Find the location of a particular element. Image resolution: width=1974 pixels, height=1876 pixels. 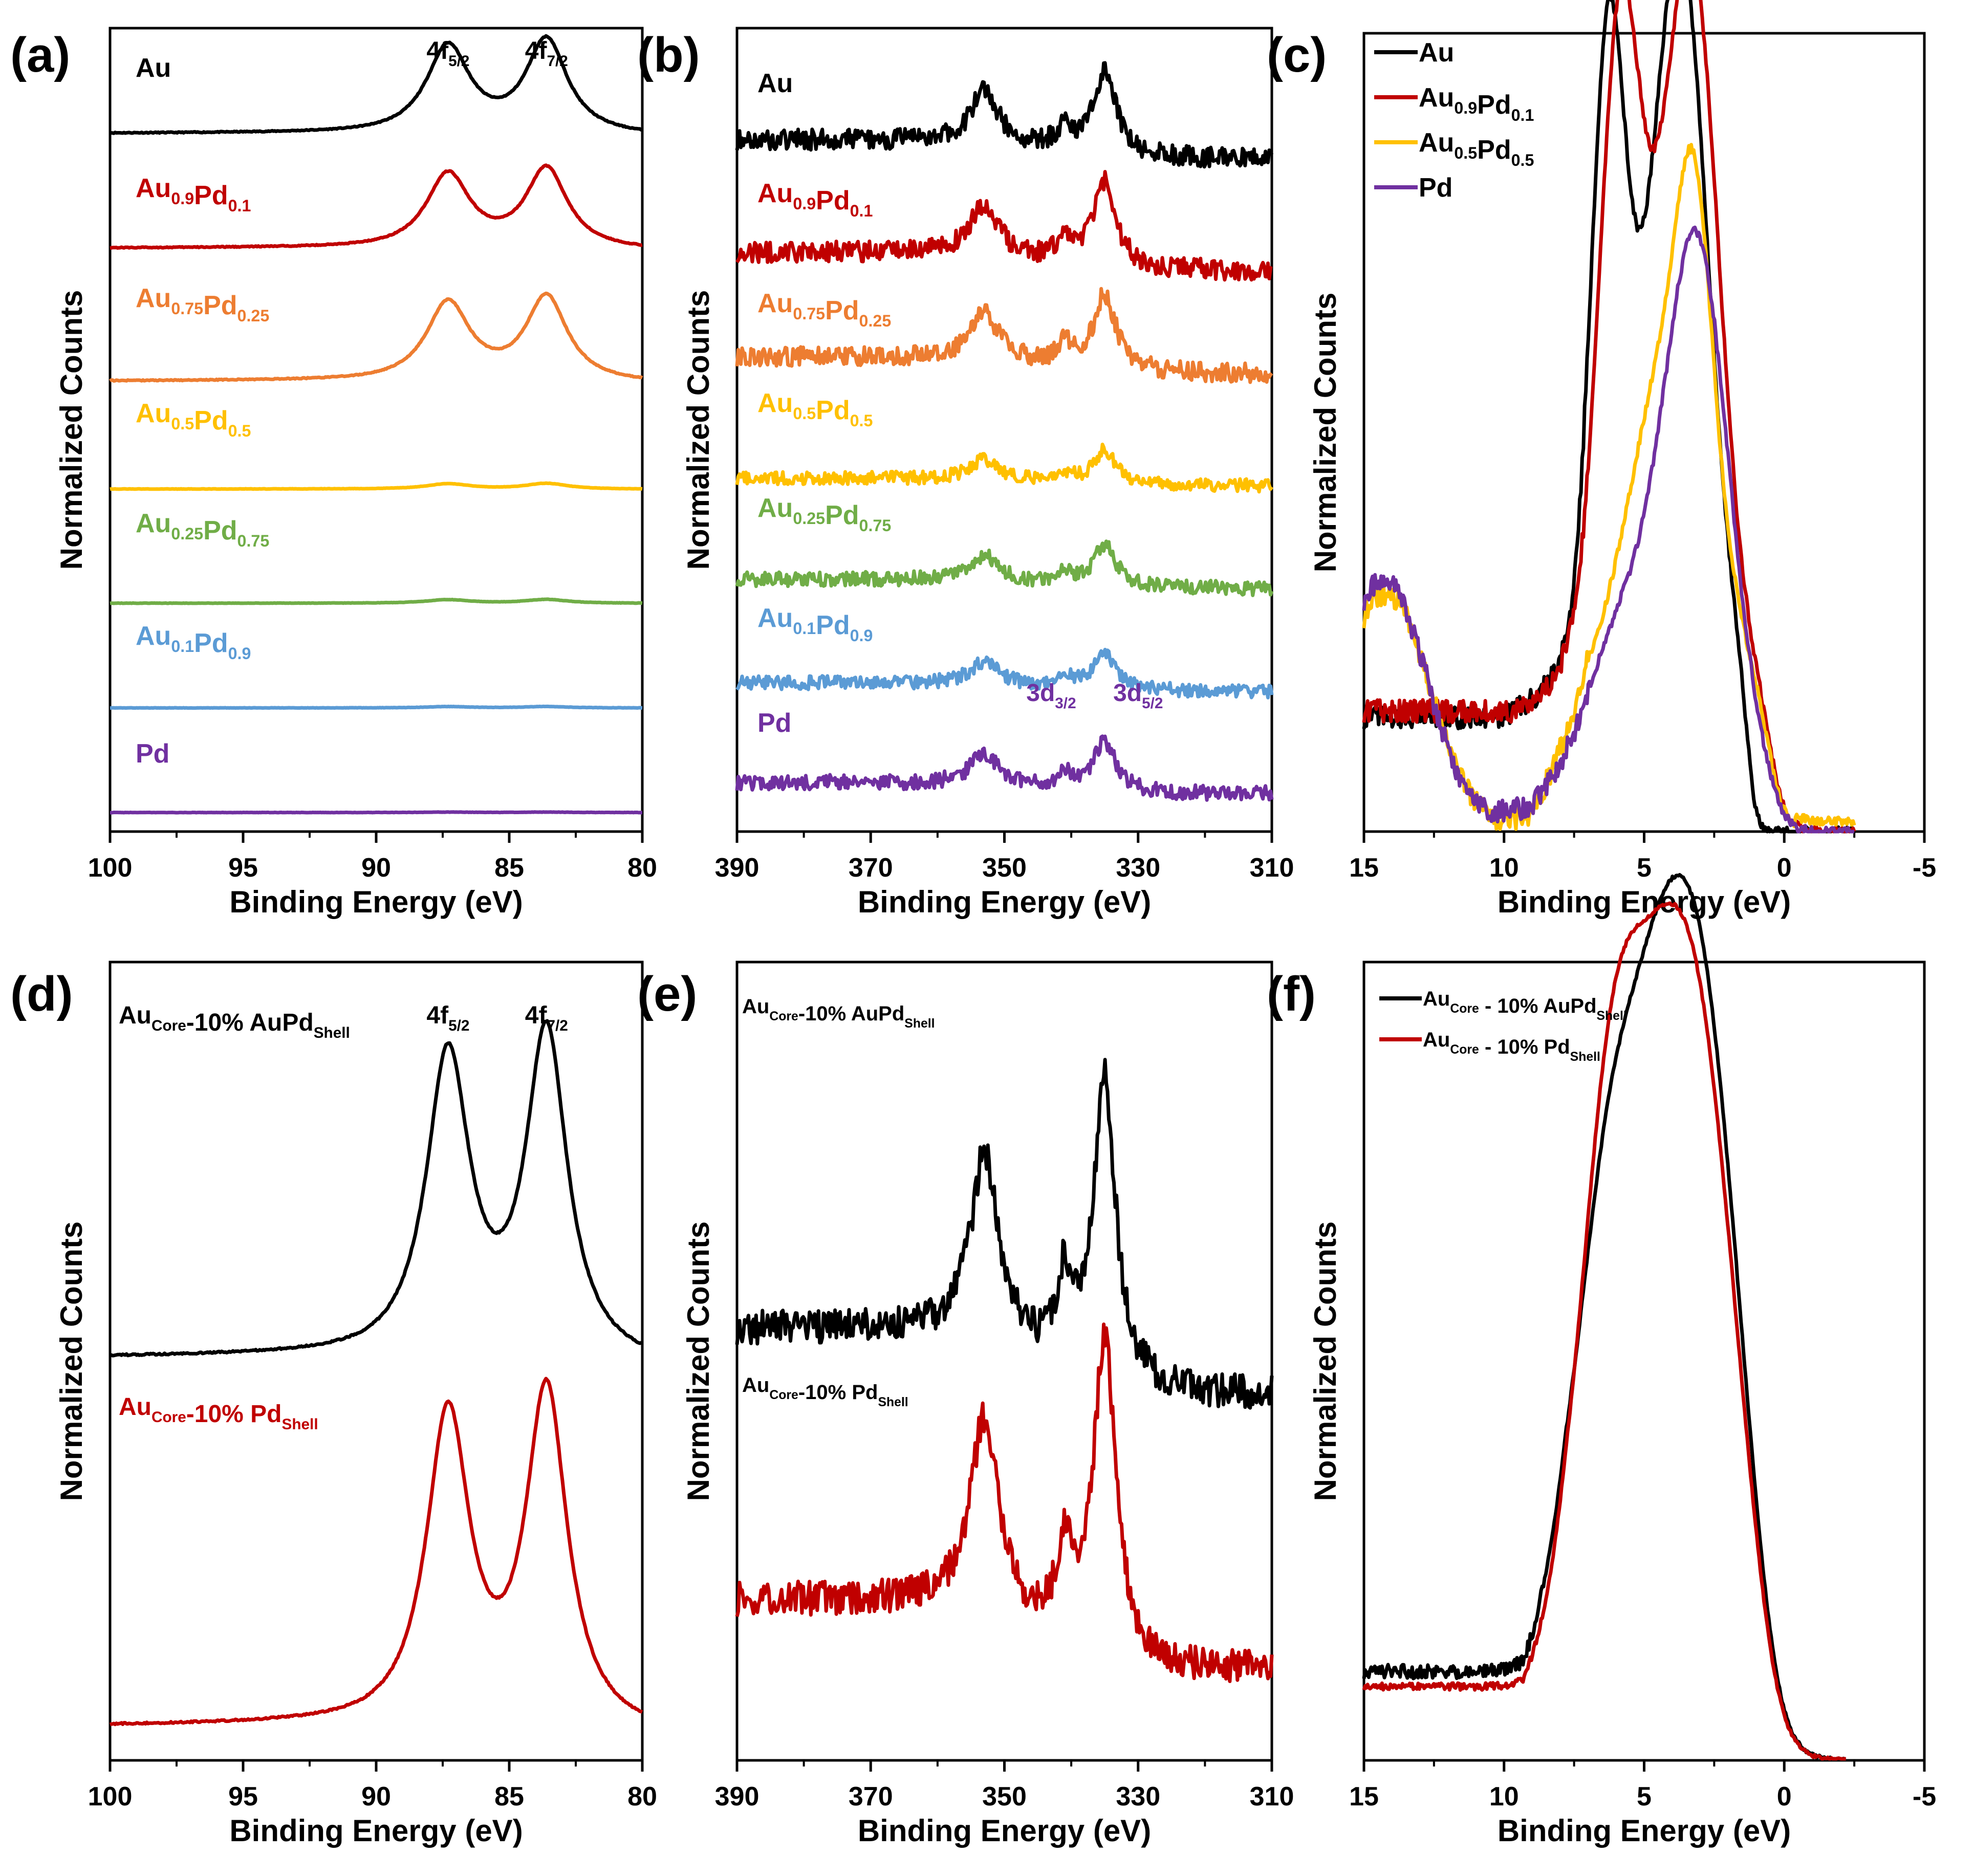

series-line-f-core_aupd is located at coordinates (1604, 1317).